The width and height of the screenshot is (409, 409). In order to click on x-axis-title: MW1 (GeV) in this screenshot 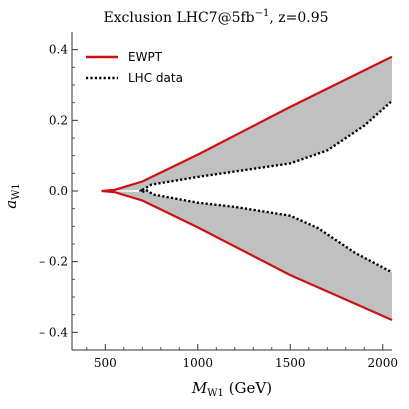, I will do `click(231, 389)`.